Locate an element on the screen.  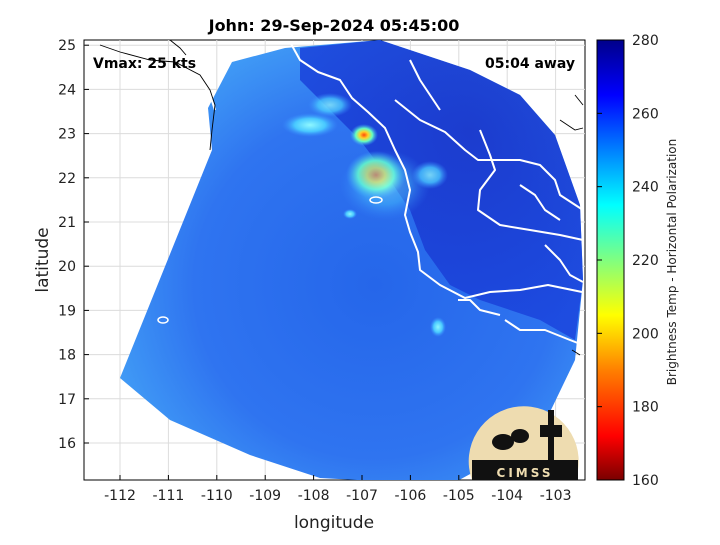
y-tick-label: 23 is located at coordinates (67, 135).